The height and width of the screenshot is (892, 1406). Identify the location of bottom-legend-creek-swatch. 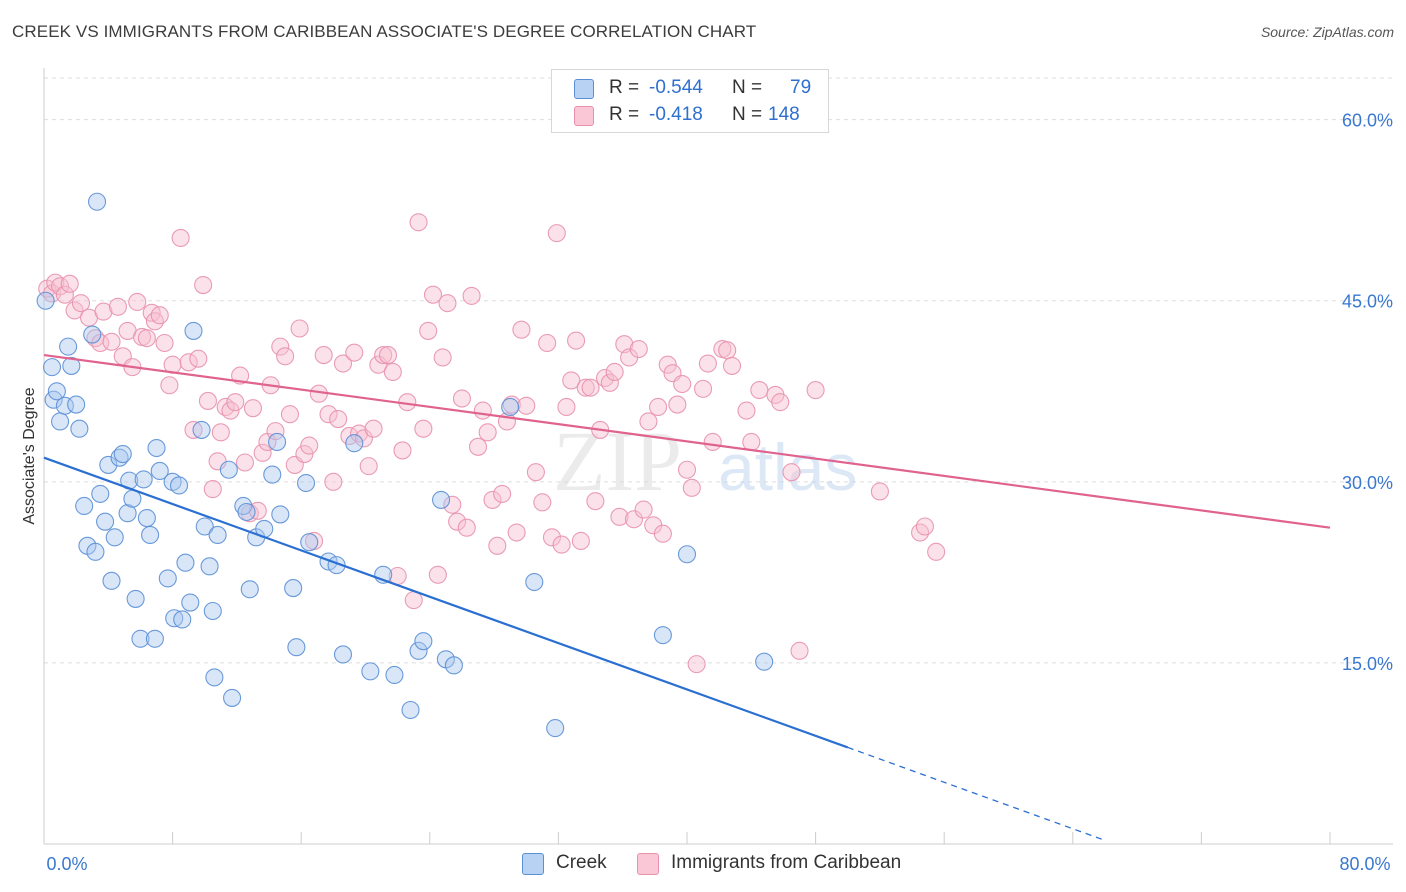
(533, 864).